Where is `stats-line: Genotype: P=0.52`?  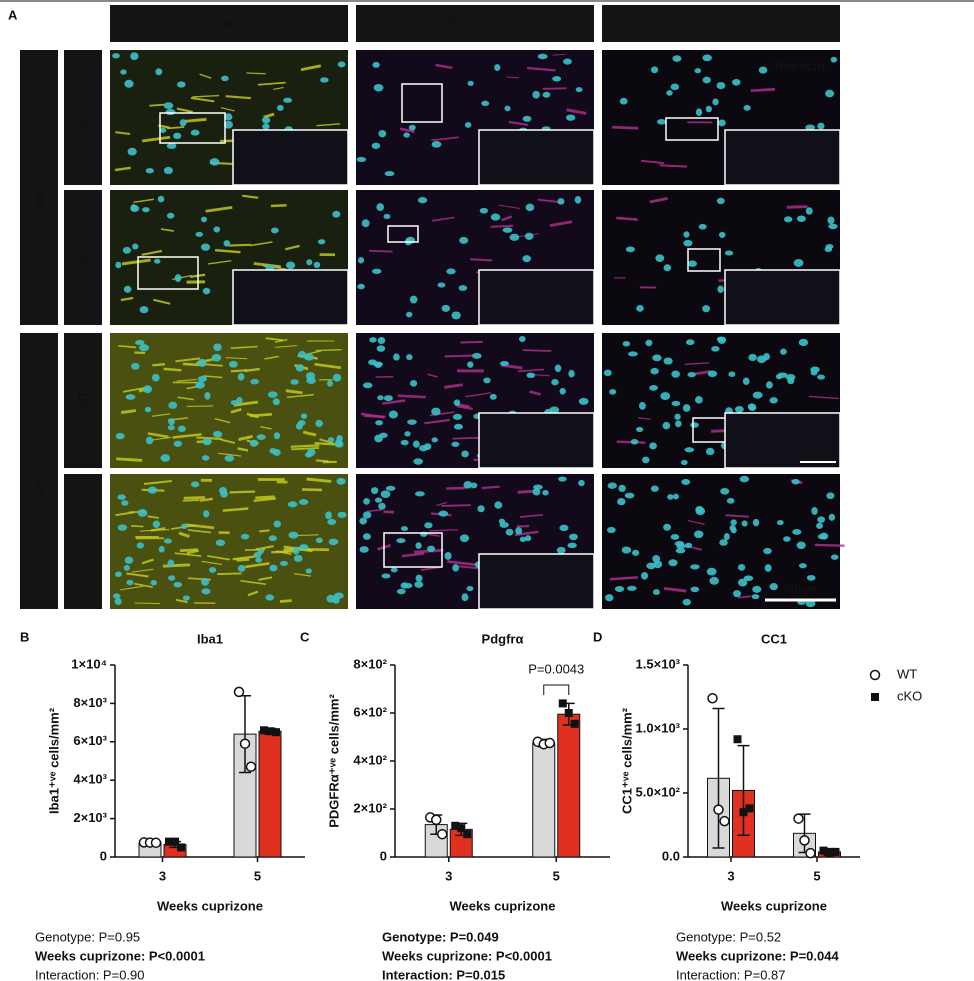 stats-line: Genotype: P=0.52 is located at coordinates (728, 936).